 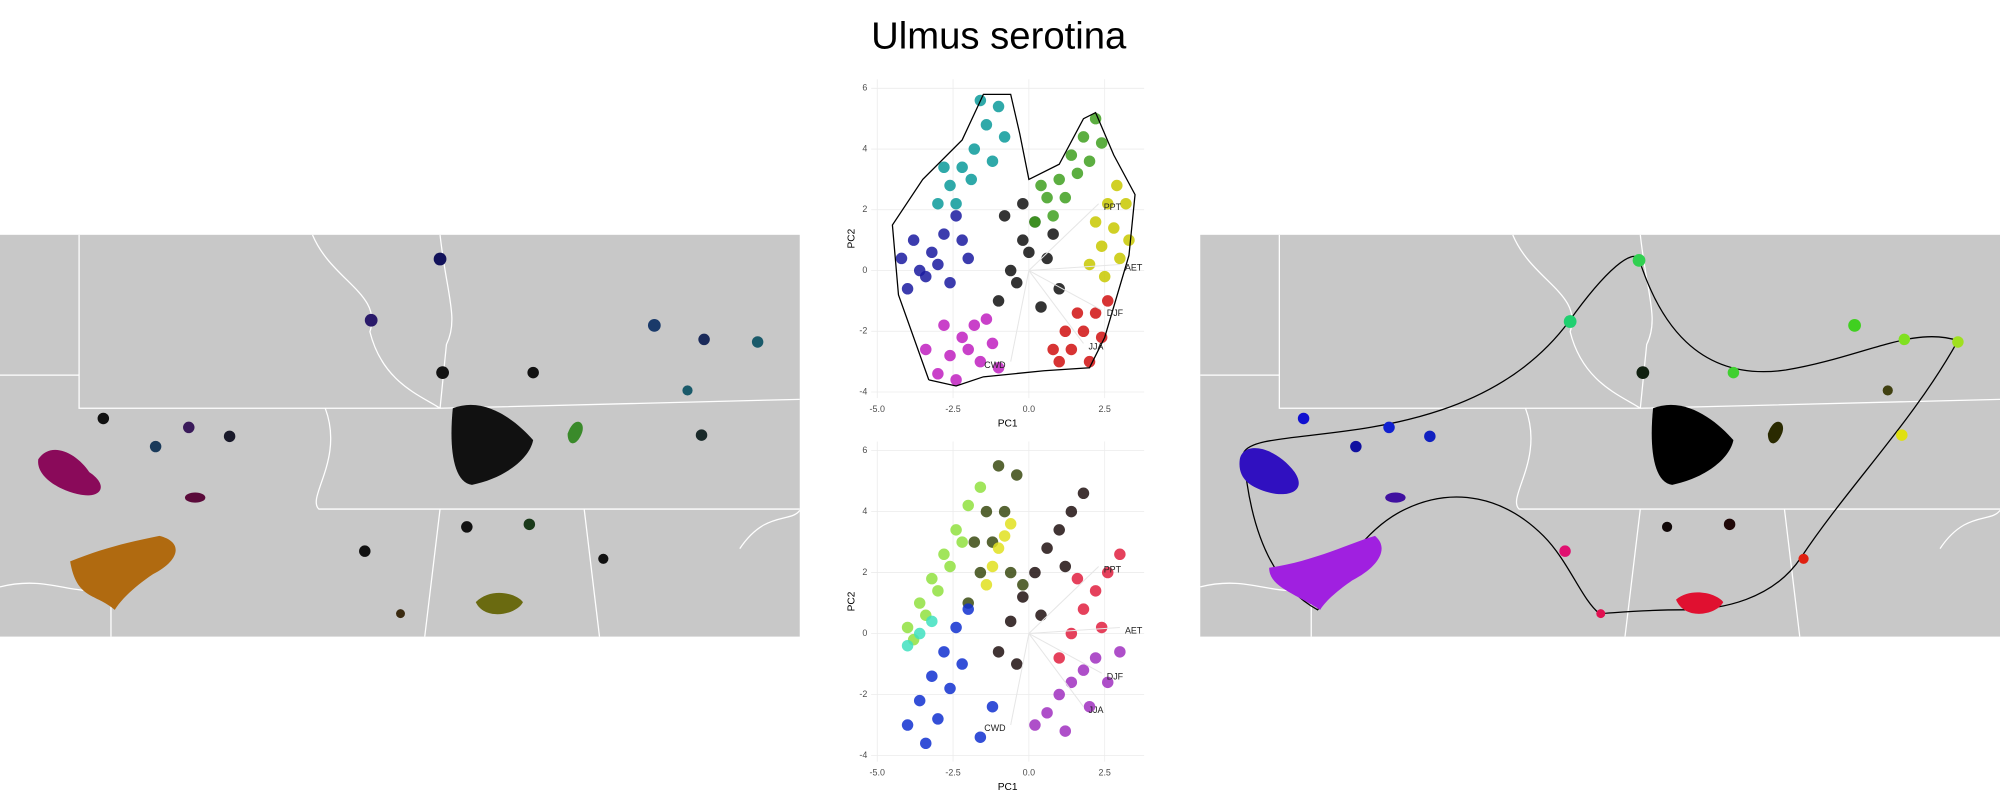 What do you see at coordinates (1008, 787) in the screenshot?
I see `x-axis-label: PC1` at bounding box center [1008, 787].